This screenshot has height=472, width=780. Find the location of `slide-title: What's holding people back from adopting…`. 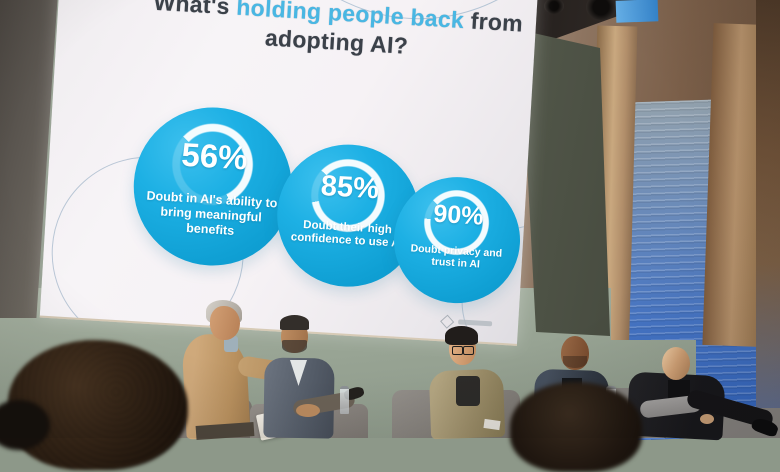

slide-title: What's holding people back from adopting… is located at coordinates (317, 35).